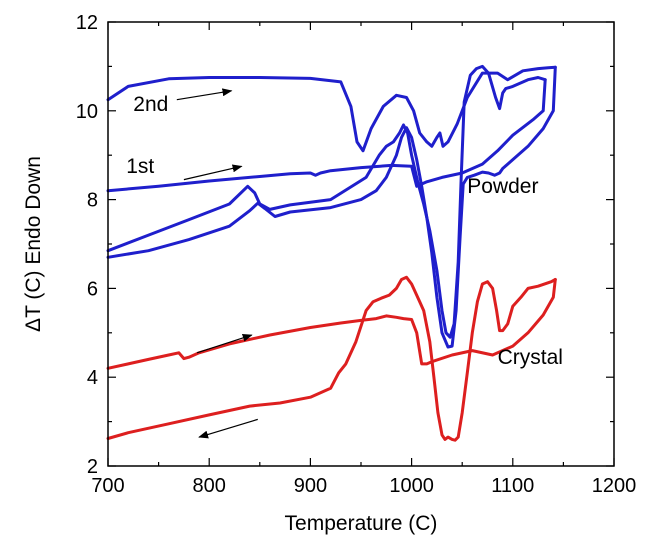 The width and height of the screenshot is (660, 538). I want to click on x-tick-label: 1100, so click(512, 486).